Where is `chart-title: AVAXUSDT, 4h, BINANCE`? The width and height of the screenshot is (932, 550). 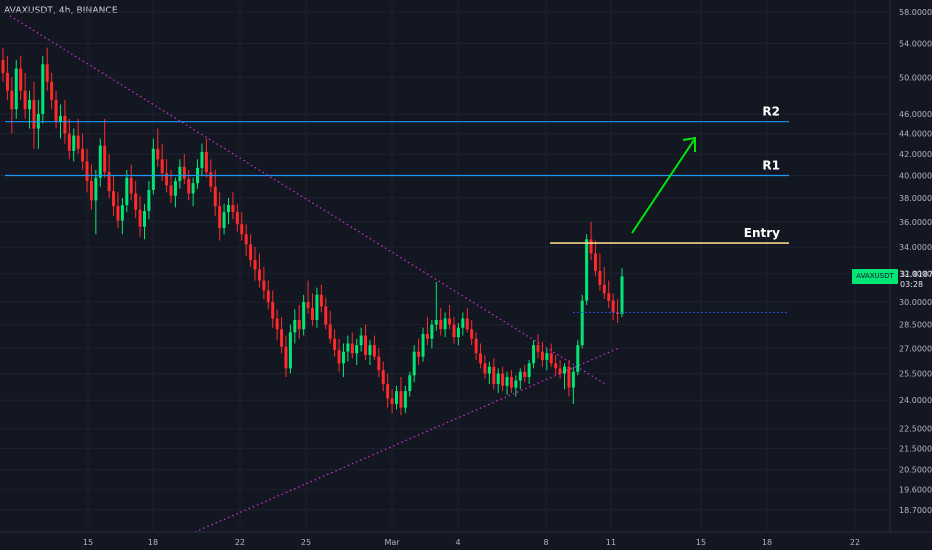
chart-title: AVAXUSDT, 4h, BINANCE is located at coordinates (61, 11).